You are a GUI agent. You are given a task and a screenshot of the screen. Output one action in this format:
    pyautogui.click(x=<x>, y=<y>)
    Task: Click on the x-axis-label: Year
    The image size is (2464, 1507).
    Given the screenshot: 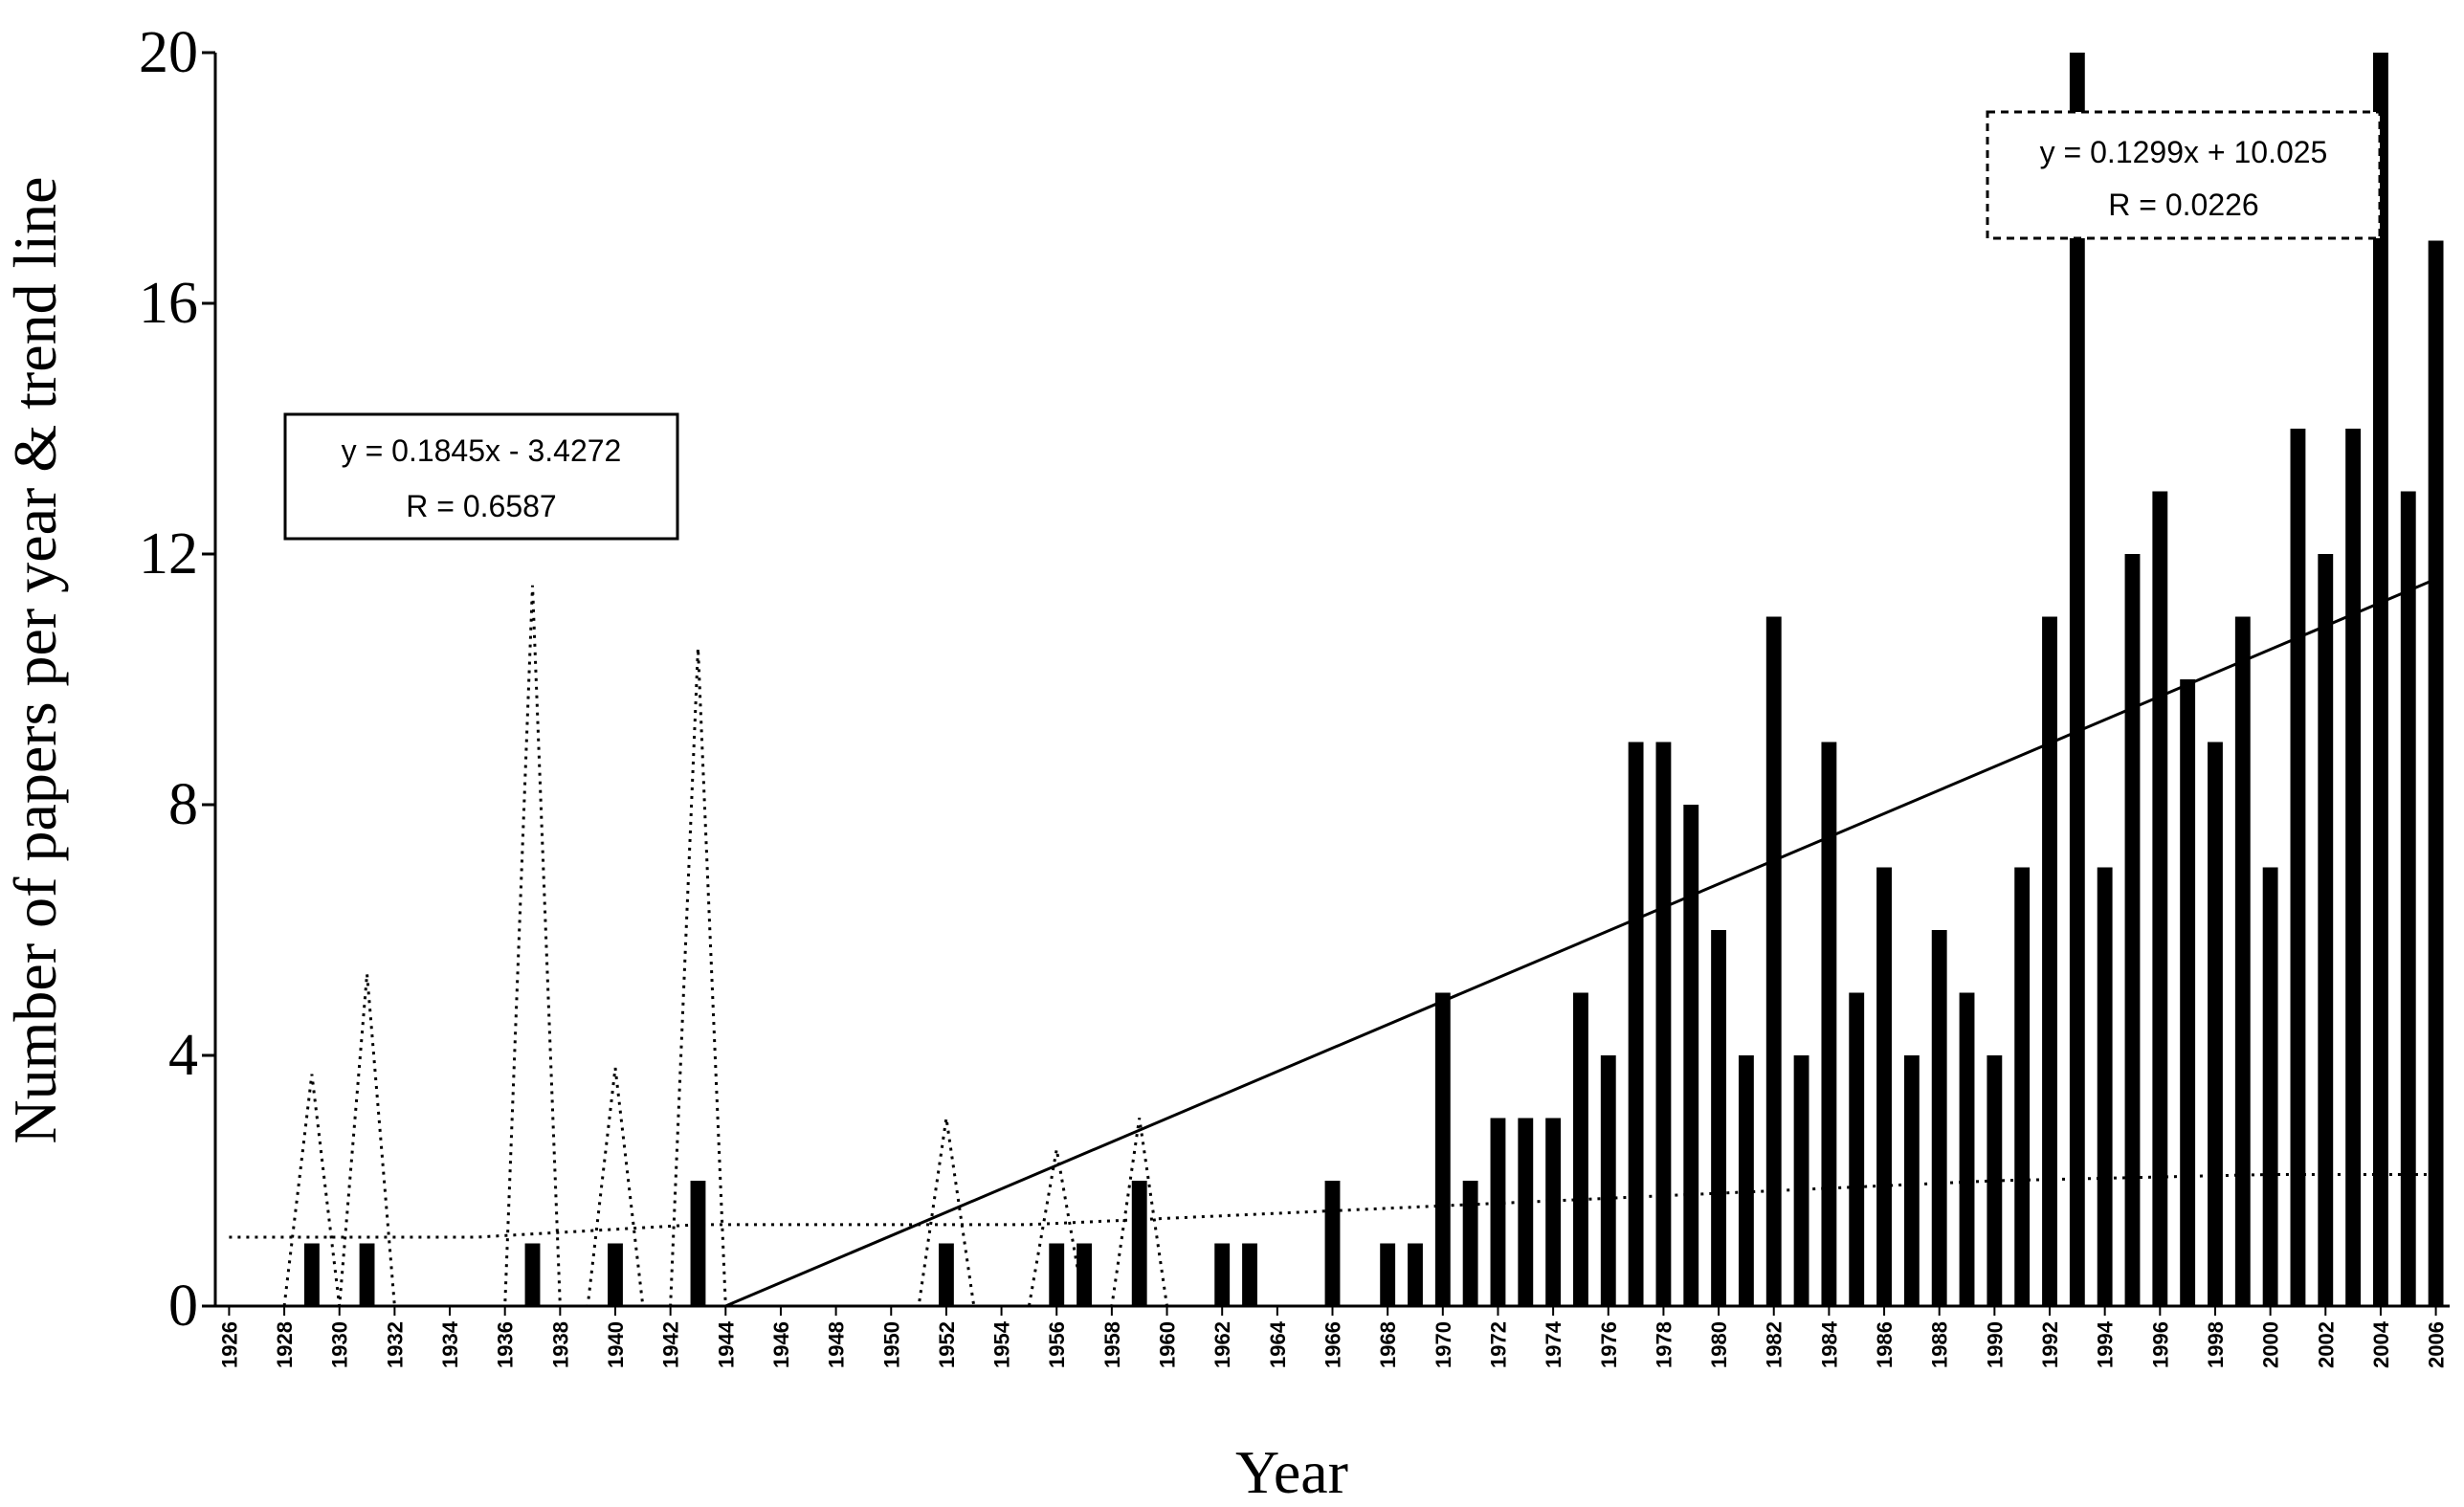 What is the action you would take?
    pyautogui.click(x=1291, y=1472)
    